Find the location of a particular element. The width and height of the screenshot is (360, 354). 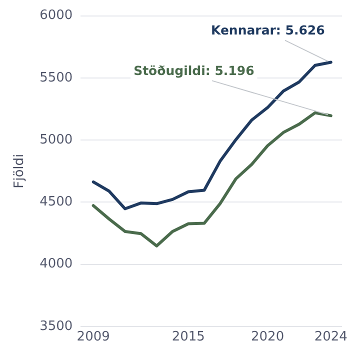

y-axis-title: Fjöldi is located at coordinates (20, 171).